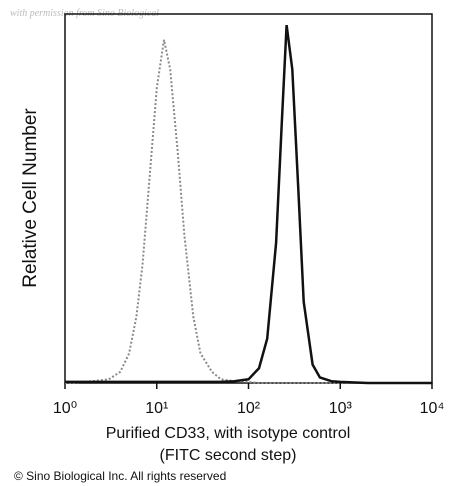 The width and height of the screenshot is (450, 486). What do you see at coordinates (249, 408) in the screenshot?
I see `x-tick-label: 10²` at bounding box center [249, 408].